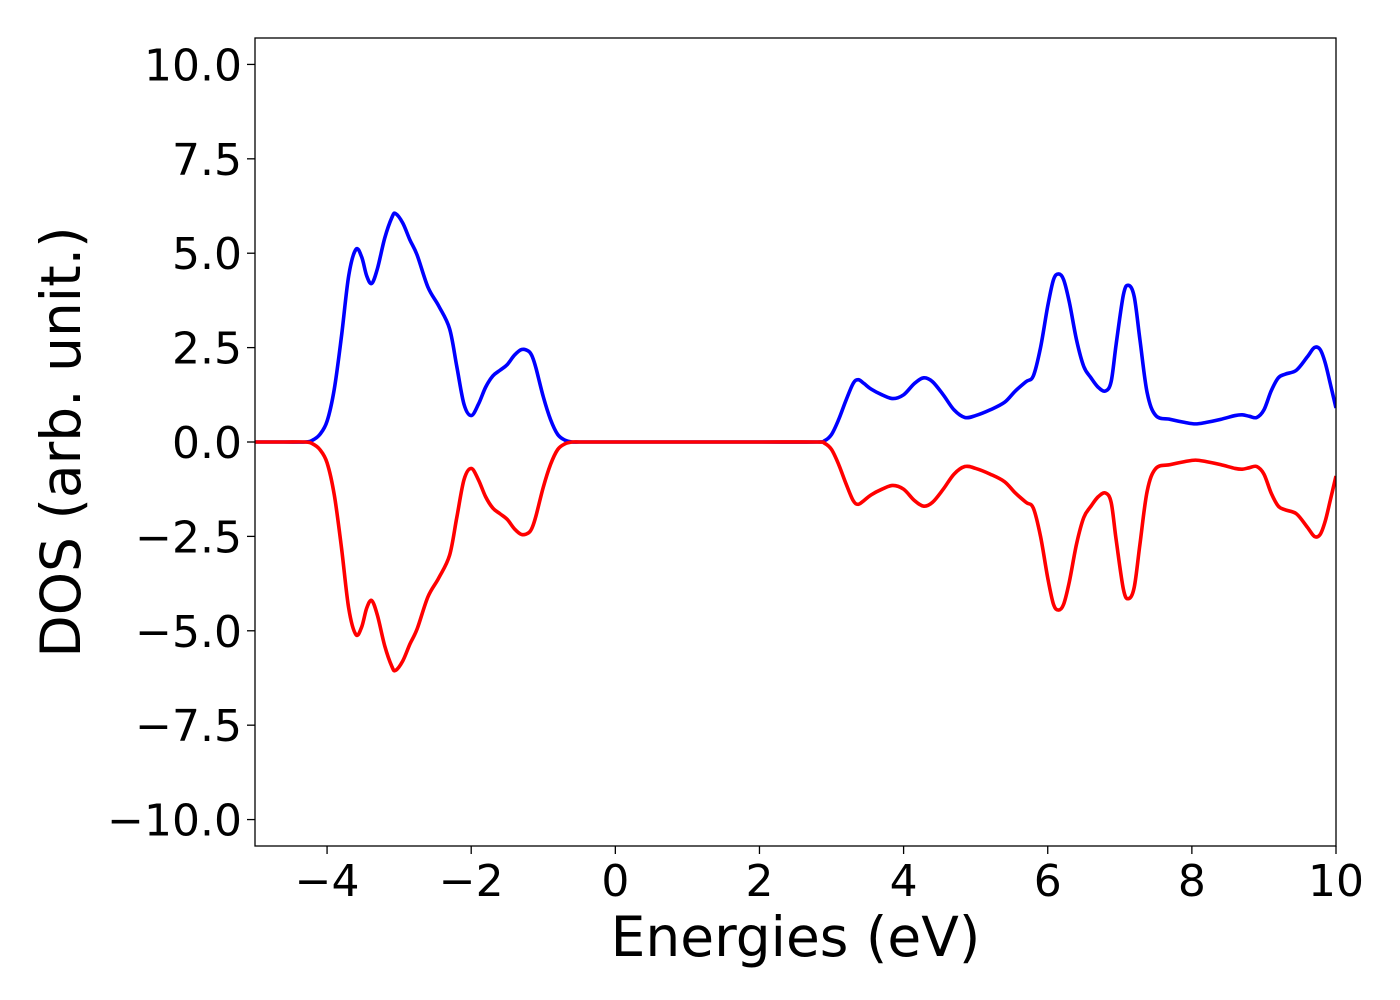  What do you see at coordinates (759, 881) in the screenshot?
I see `x-tick-label: 2` at bounding box center [759, 881].